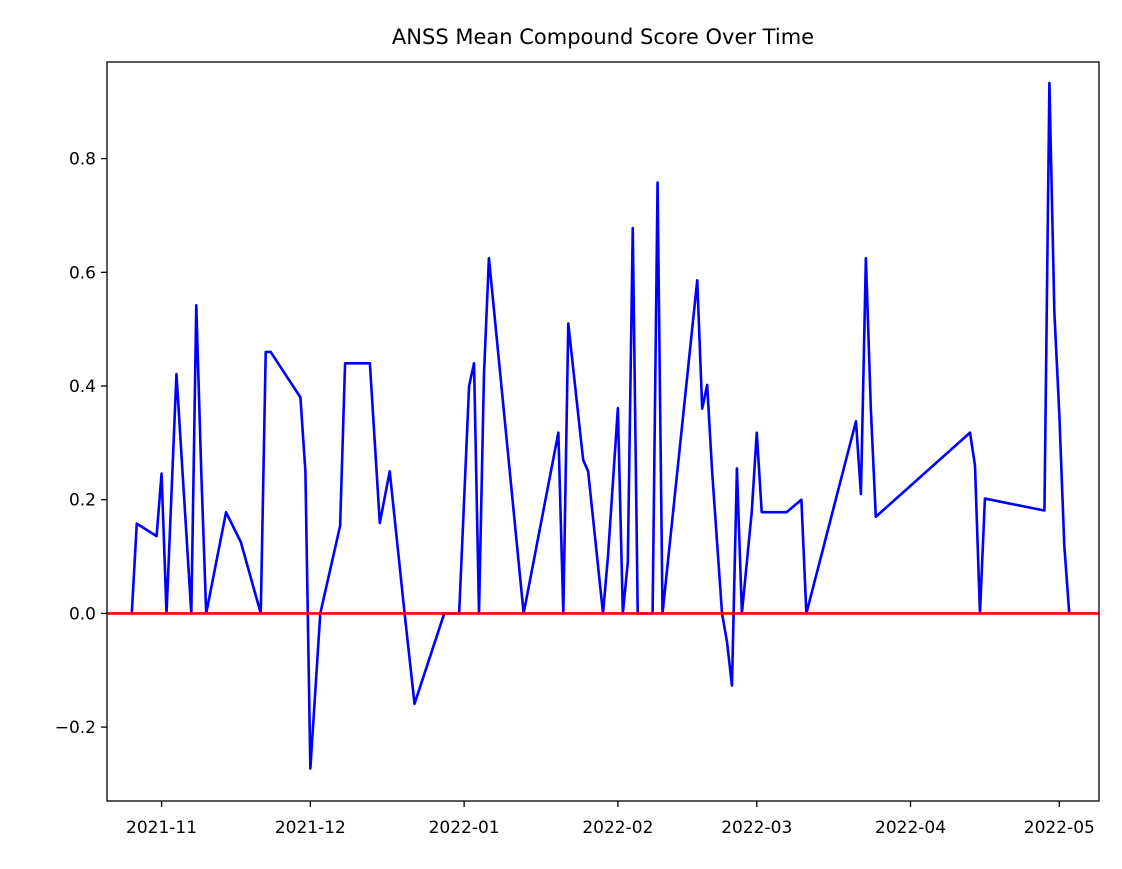 This screenshot has width=1122, height=869. I want to click on y-tick-label: 0.2, so click(82, 501).